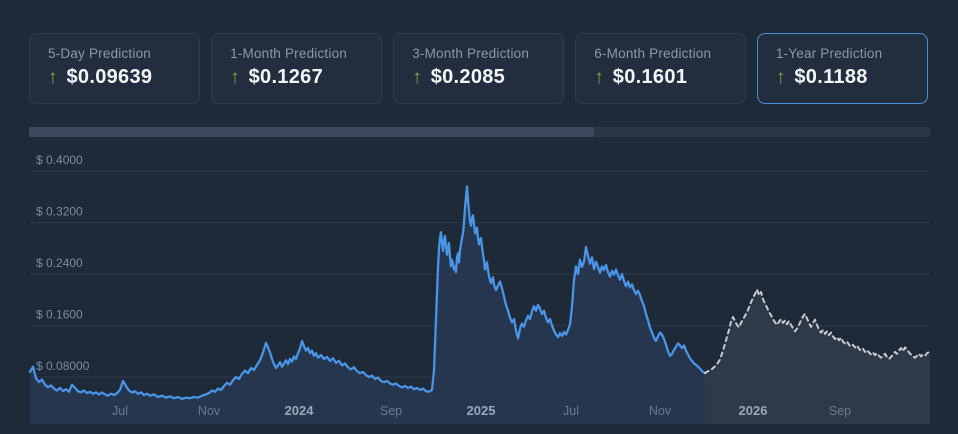 The height and width of the screenshot is (434, 958). What do you see at coordinates (831, 76) in the screenshot?
I see `card-value: $0.1188` at bounding box center [831, 76].